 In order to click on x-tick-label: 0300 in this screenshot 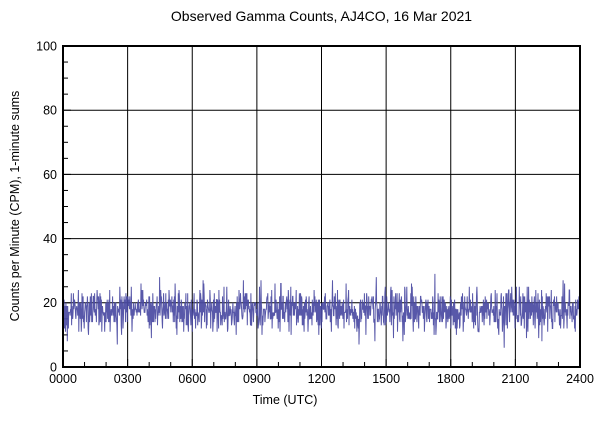, I will do `click(128, 379)`.